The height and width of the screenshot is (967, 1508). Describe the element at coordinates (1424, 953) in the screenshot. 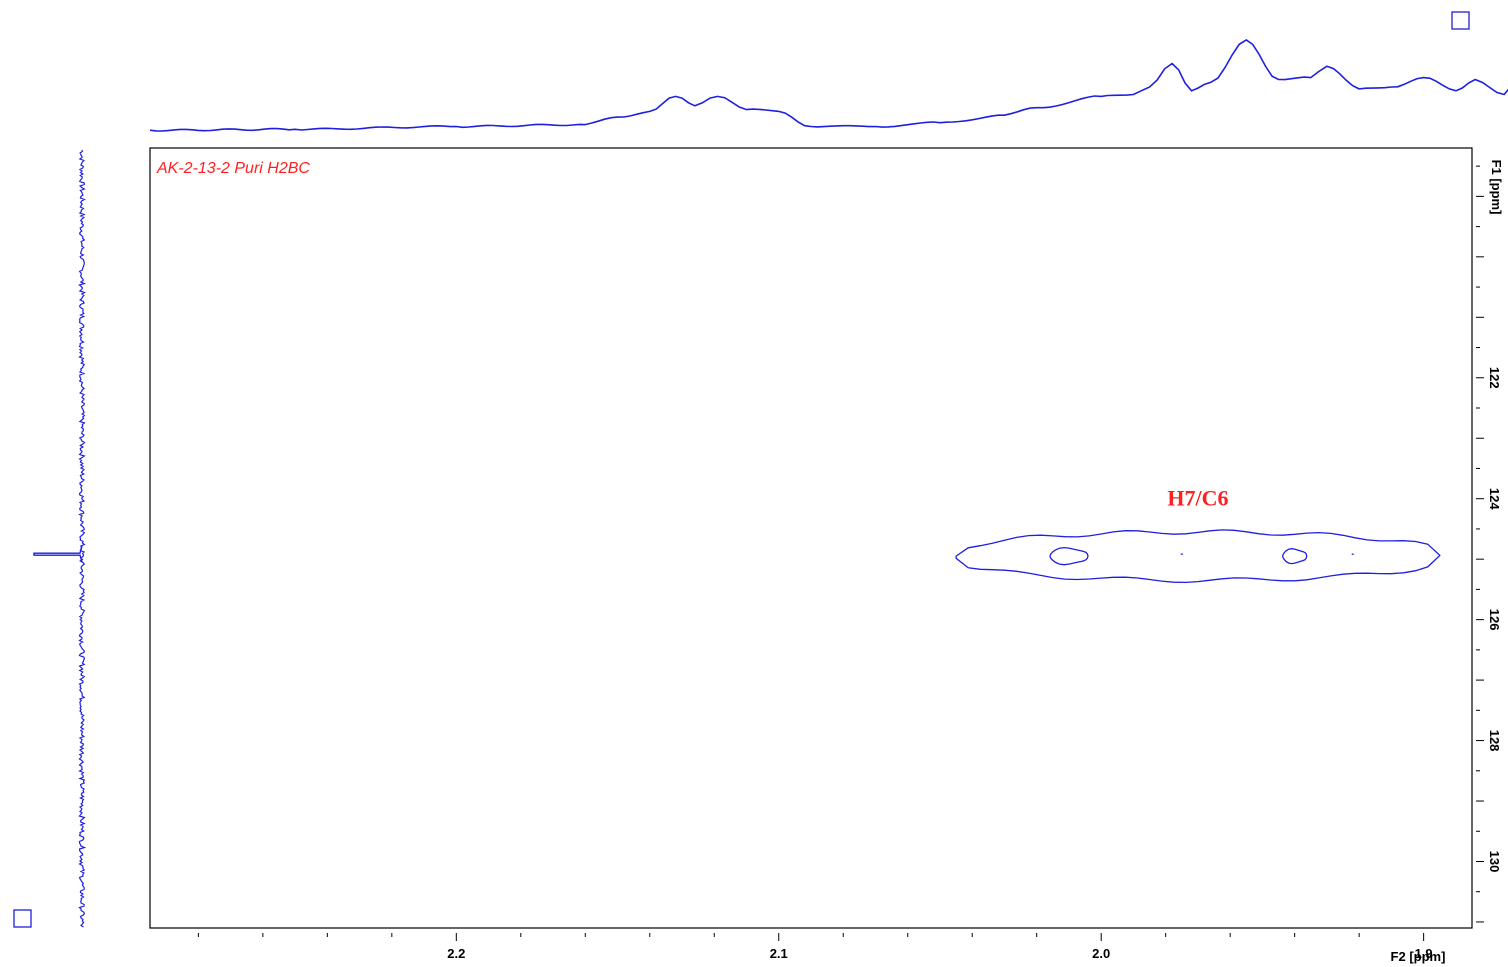

I see `f2-tick-label: 1.9` at that location.